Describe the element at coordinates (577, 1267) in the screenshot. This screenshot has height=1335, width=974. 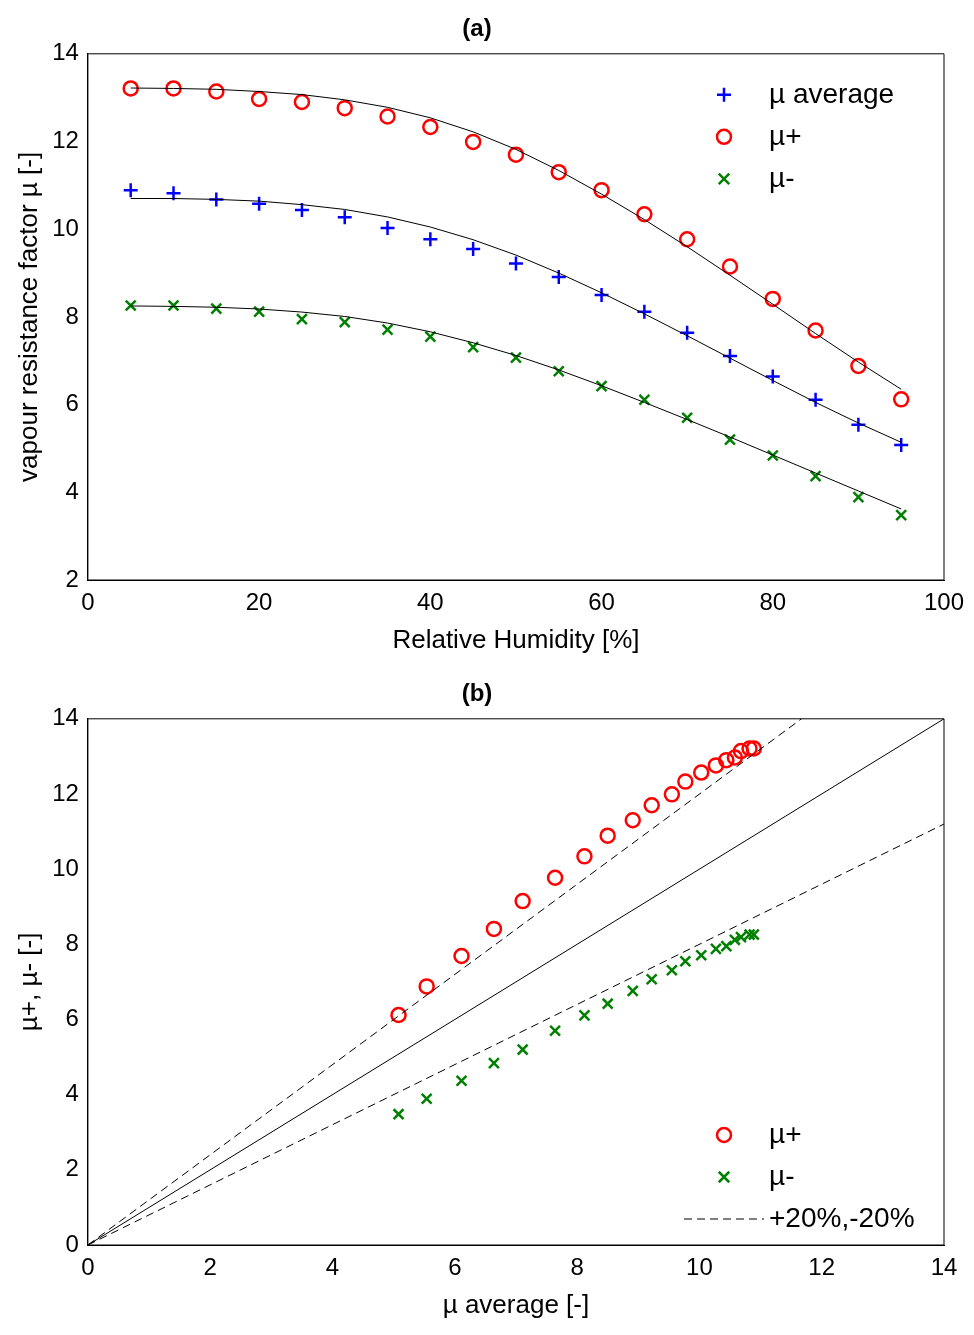
I see `x-tick-label: 8` at that location.